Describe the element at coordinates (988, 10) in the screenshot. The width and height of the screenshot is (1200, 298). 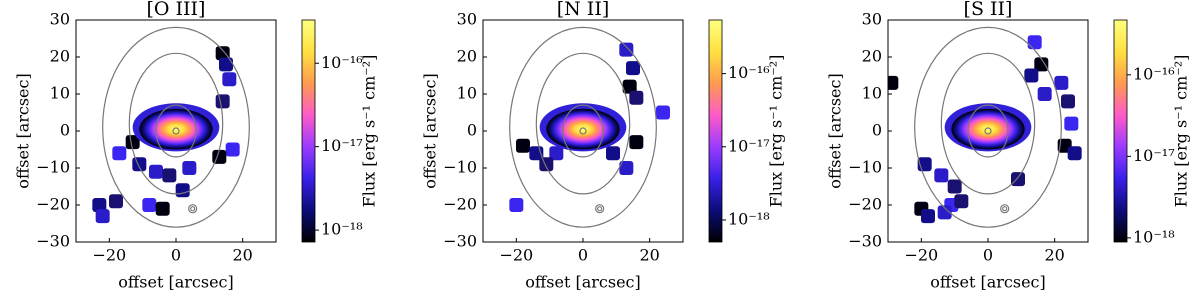
I see `chart-title: [S II]` at that location.